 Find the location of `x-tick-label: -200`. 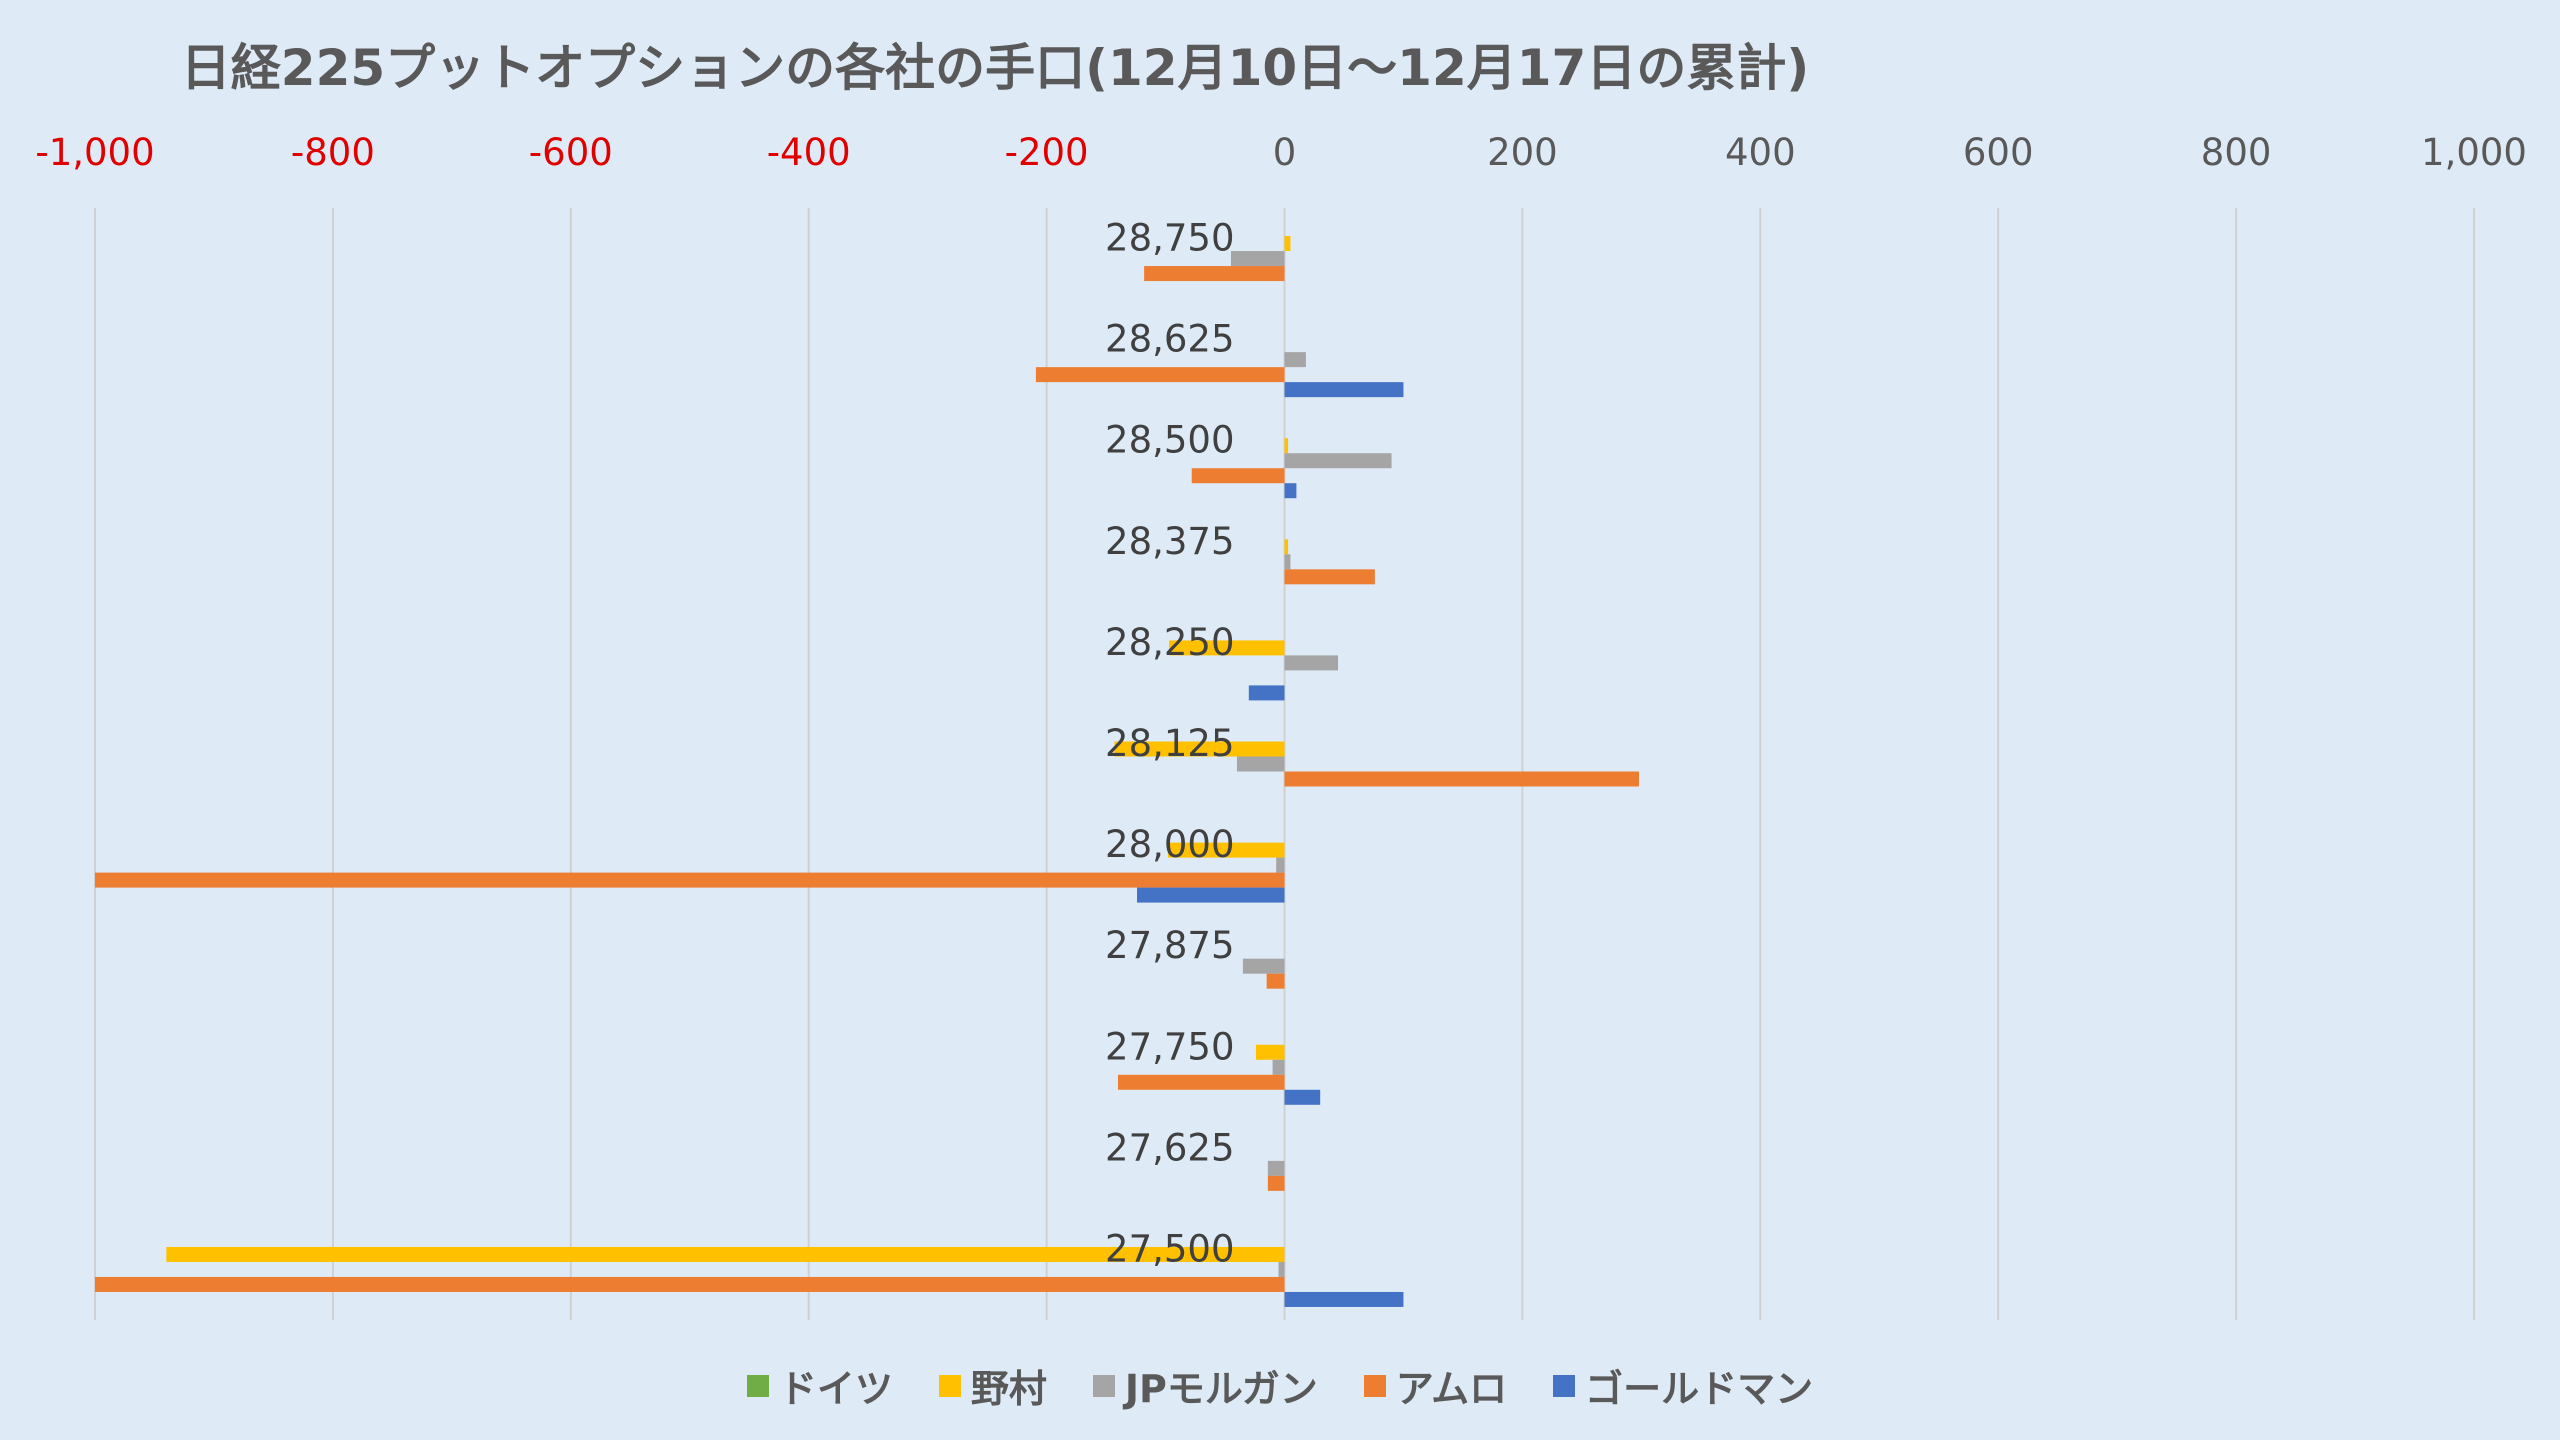

x-tick-label: -200 is located at coordinates (1047, 152).